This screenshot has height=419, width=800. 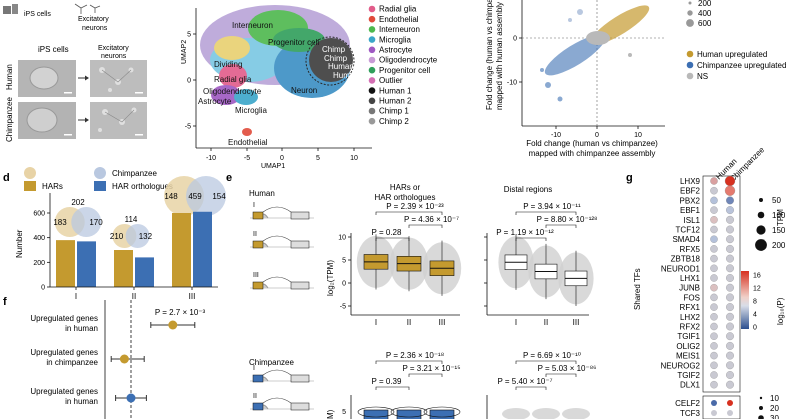 What do you see at coordinates (114, 56) in the screenshot?
I see `exc-column-label-2: neurons` at bounding box center [114, 56].